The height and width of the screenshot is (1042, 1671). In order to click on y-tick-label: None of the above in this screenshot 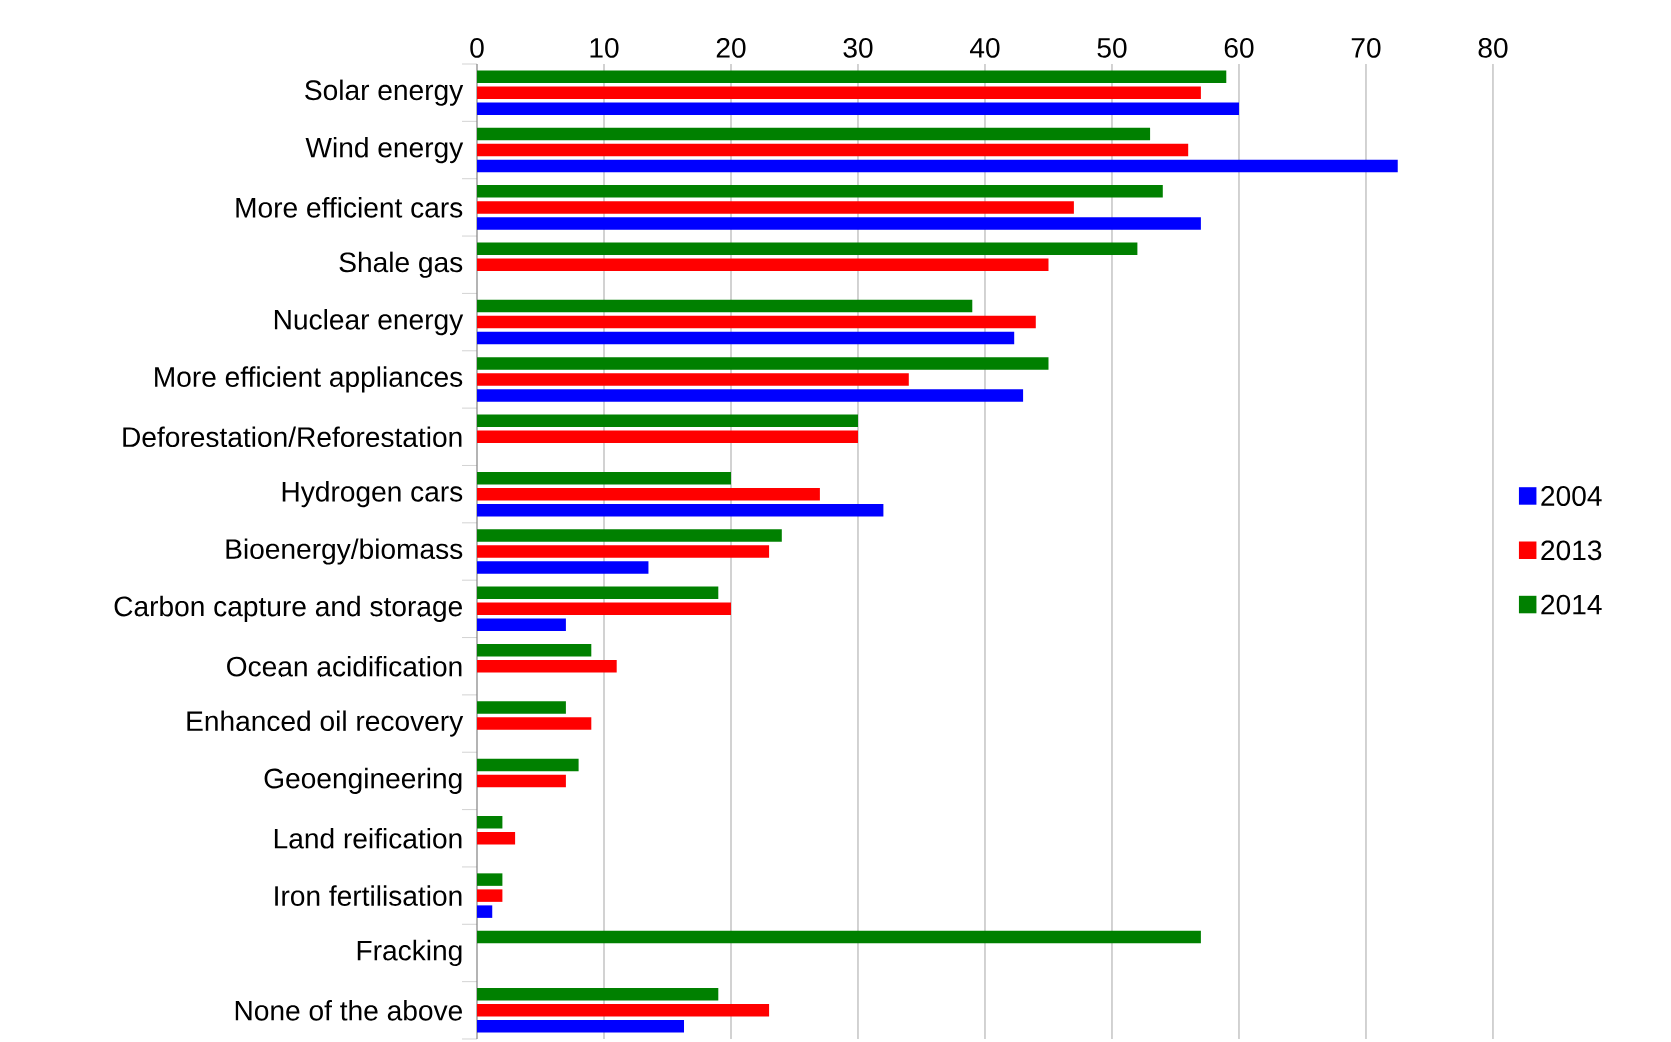, I will do `click(348, 1010)`.